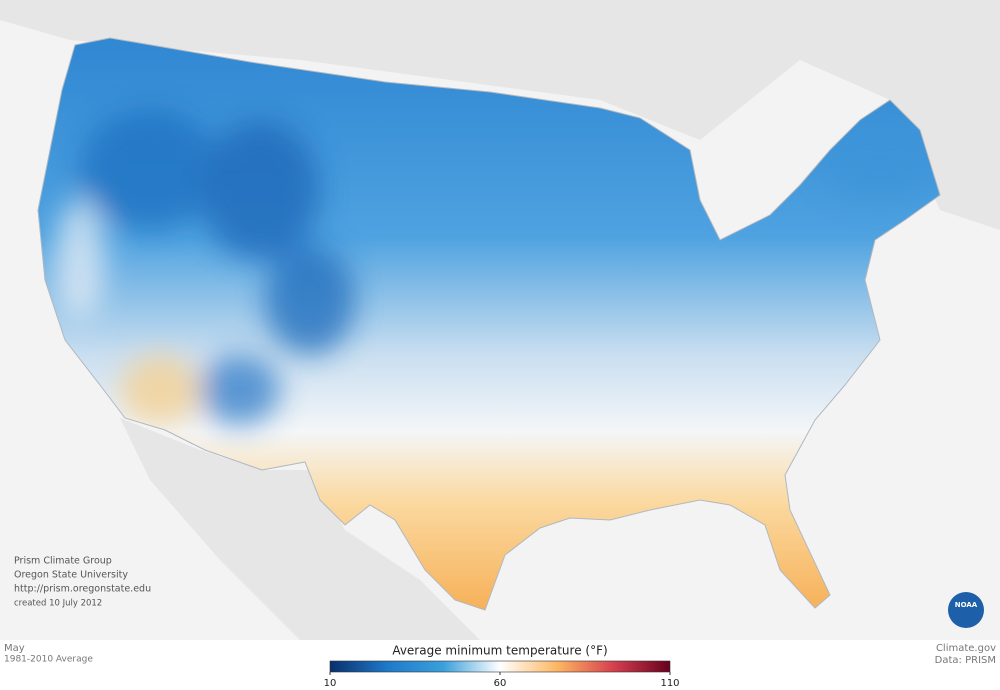 This screenshot has width=1000, height=690. Describe the element at coordinates (500, 666) in the screenshot. I see `color-bar` at that location.